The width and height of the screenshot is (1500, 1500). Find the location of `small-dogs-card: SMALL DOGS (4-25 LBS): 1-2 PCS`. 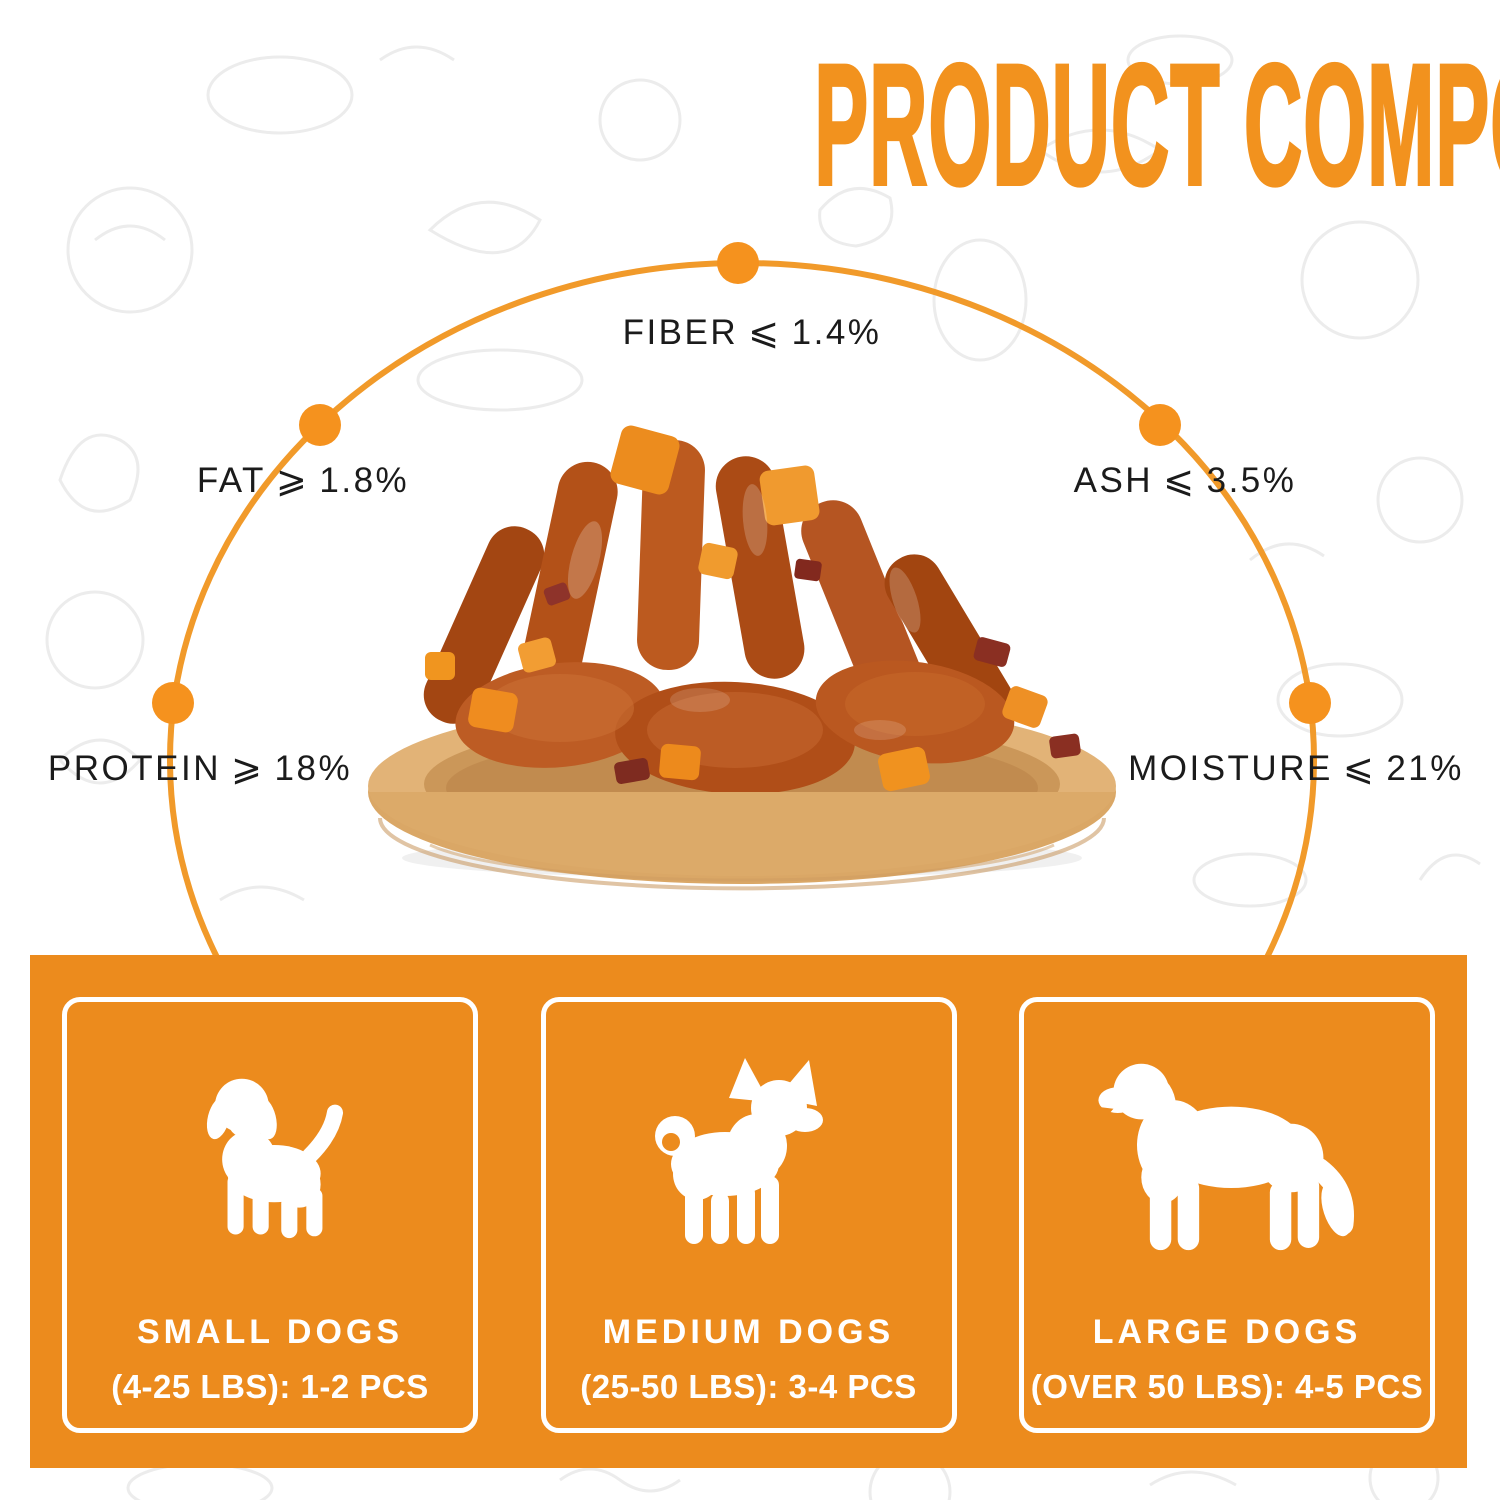

small-dogs-card: SMALL DOGS (4-25 LBS): 1-2 PCS is located at coordinates (270, 1215).